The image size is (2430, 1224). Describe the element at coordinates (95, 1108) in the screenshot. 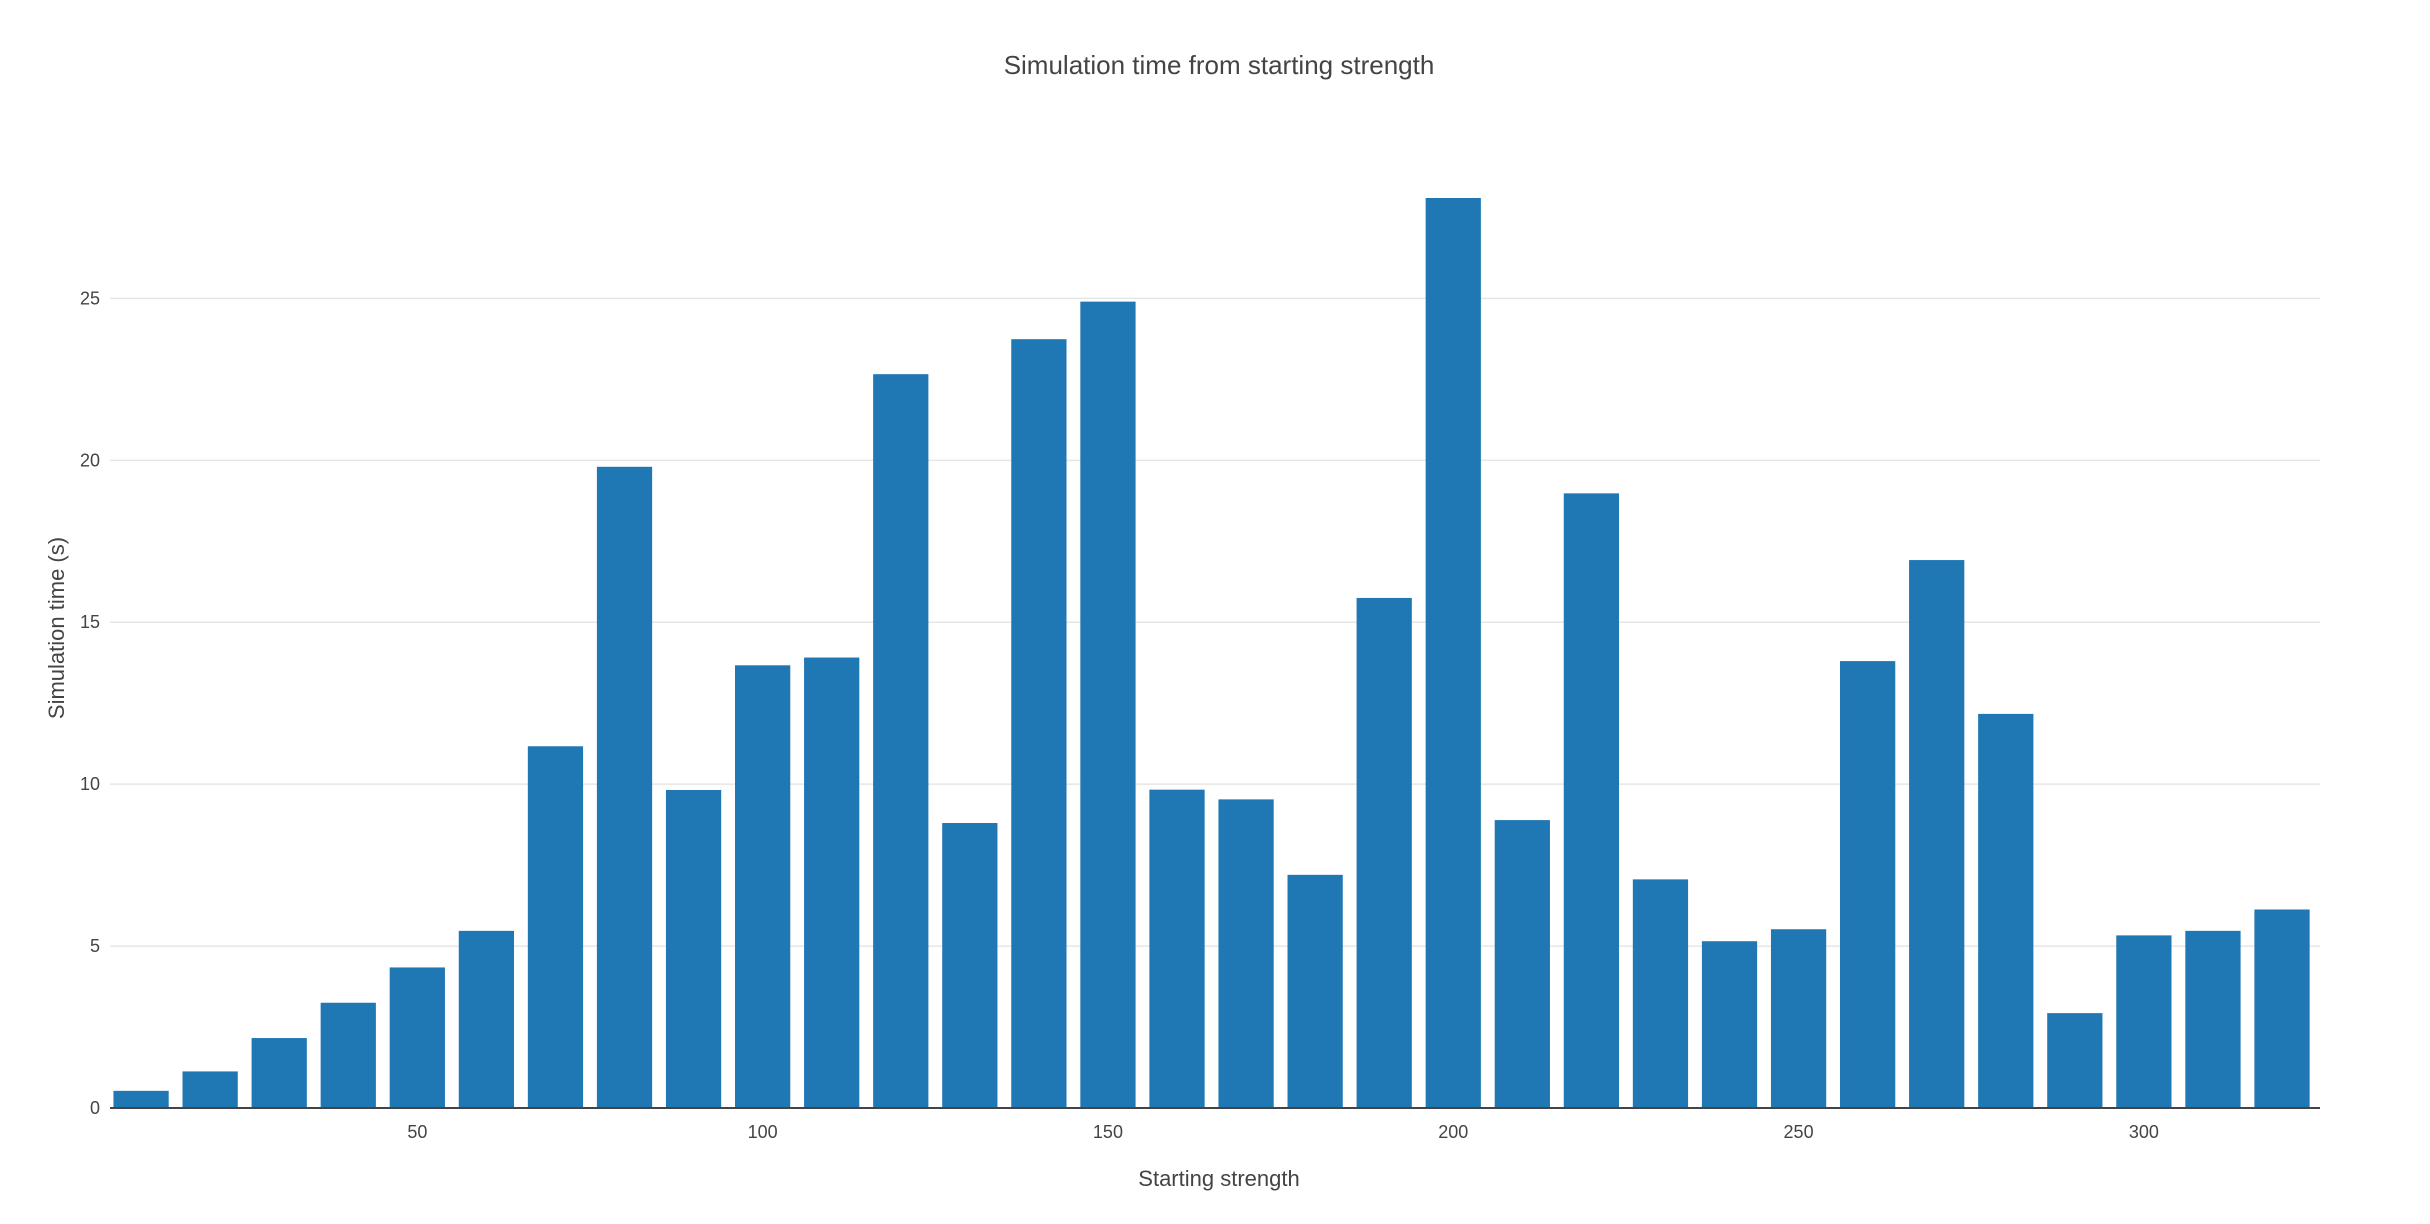

I see `y-tick-label: 0` at that location.